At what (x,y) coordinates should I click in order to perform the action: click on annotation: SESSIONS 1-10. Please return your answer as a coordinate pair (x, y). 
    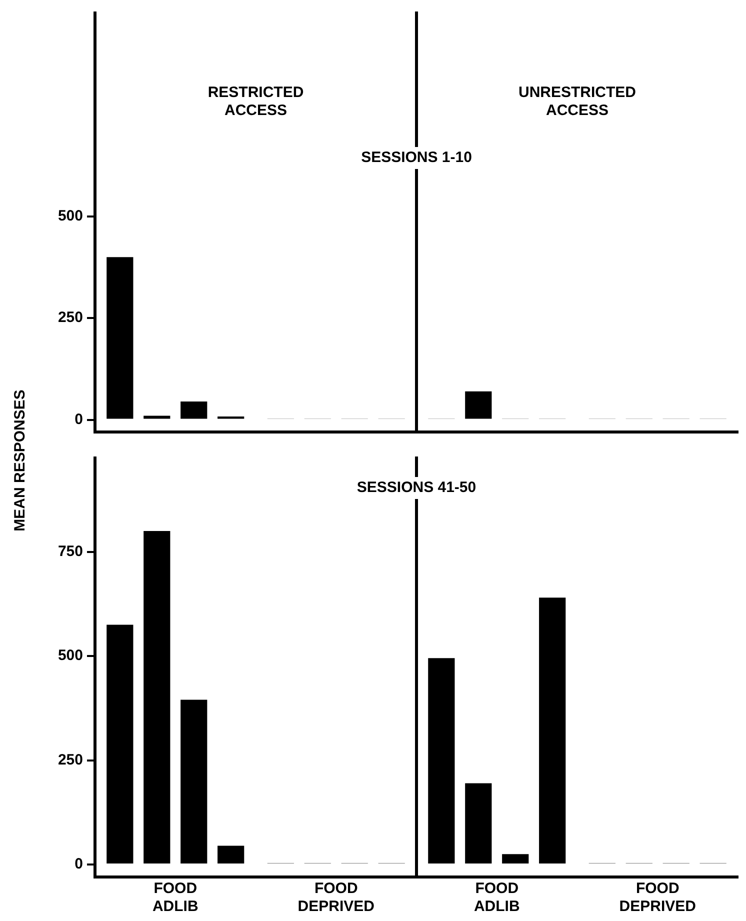
    Looking at the image, I should click on (416, 157).